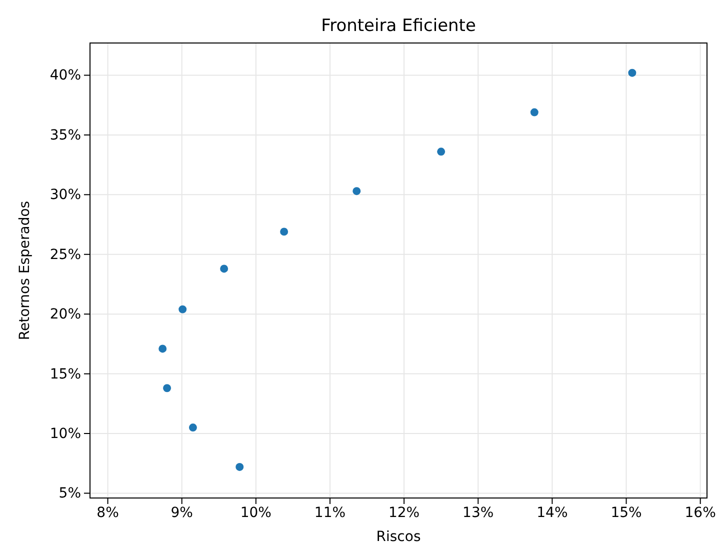  I want to click on x-tick-label: 15%, so click(626, 512).